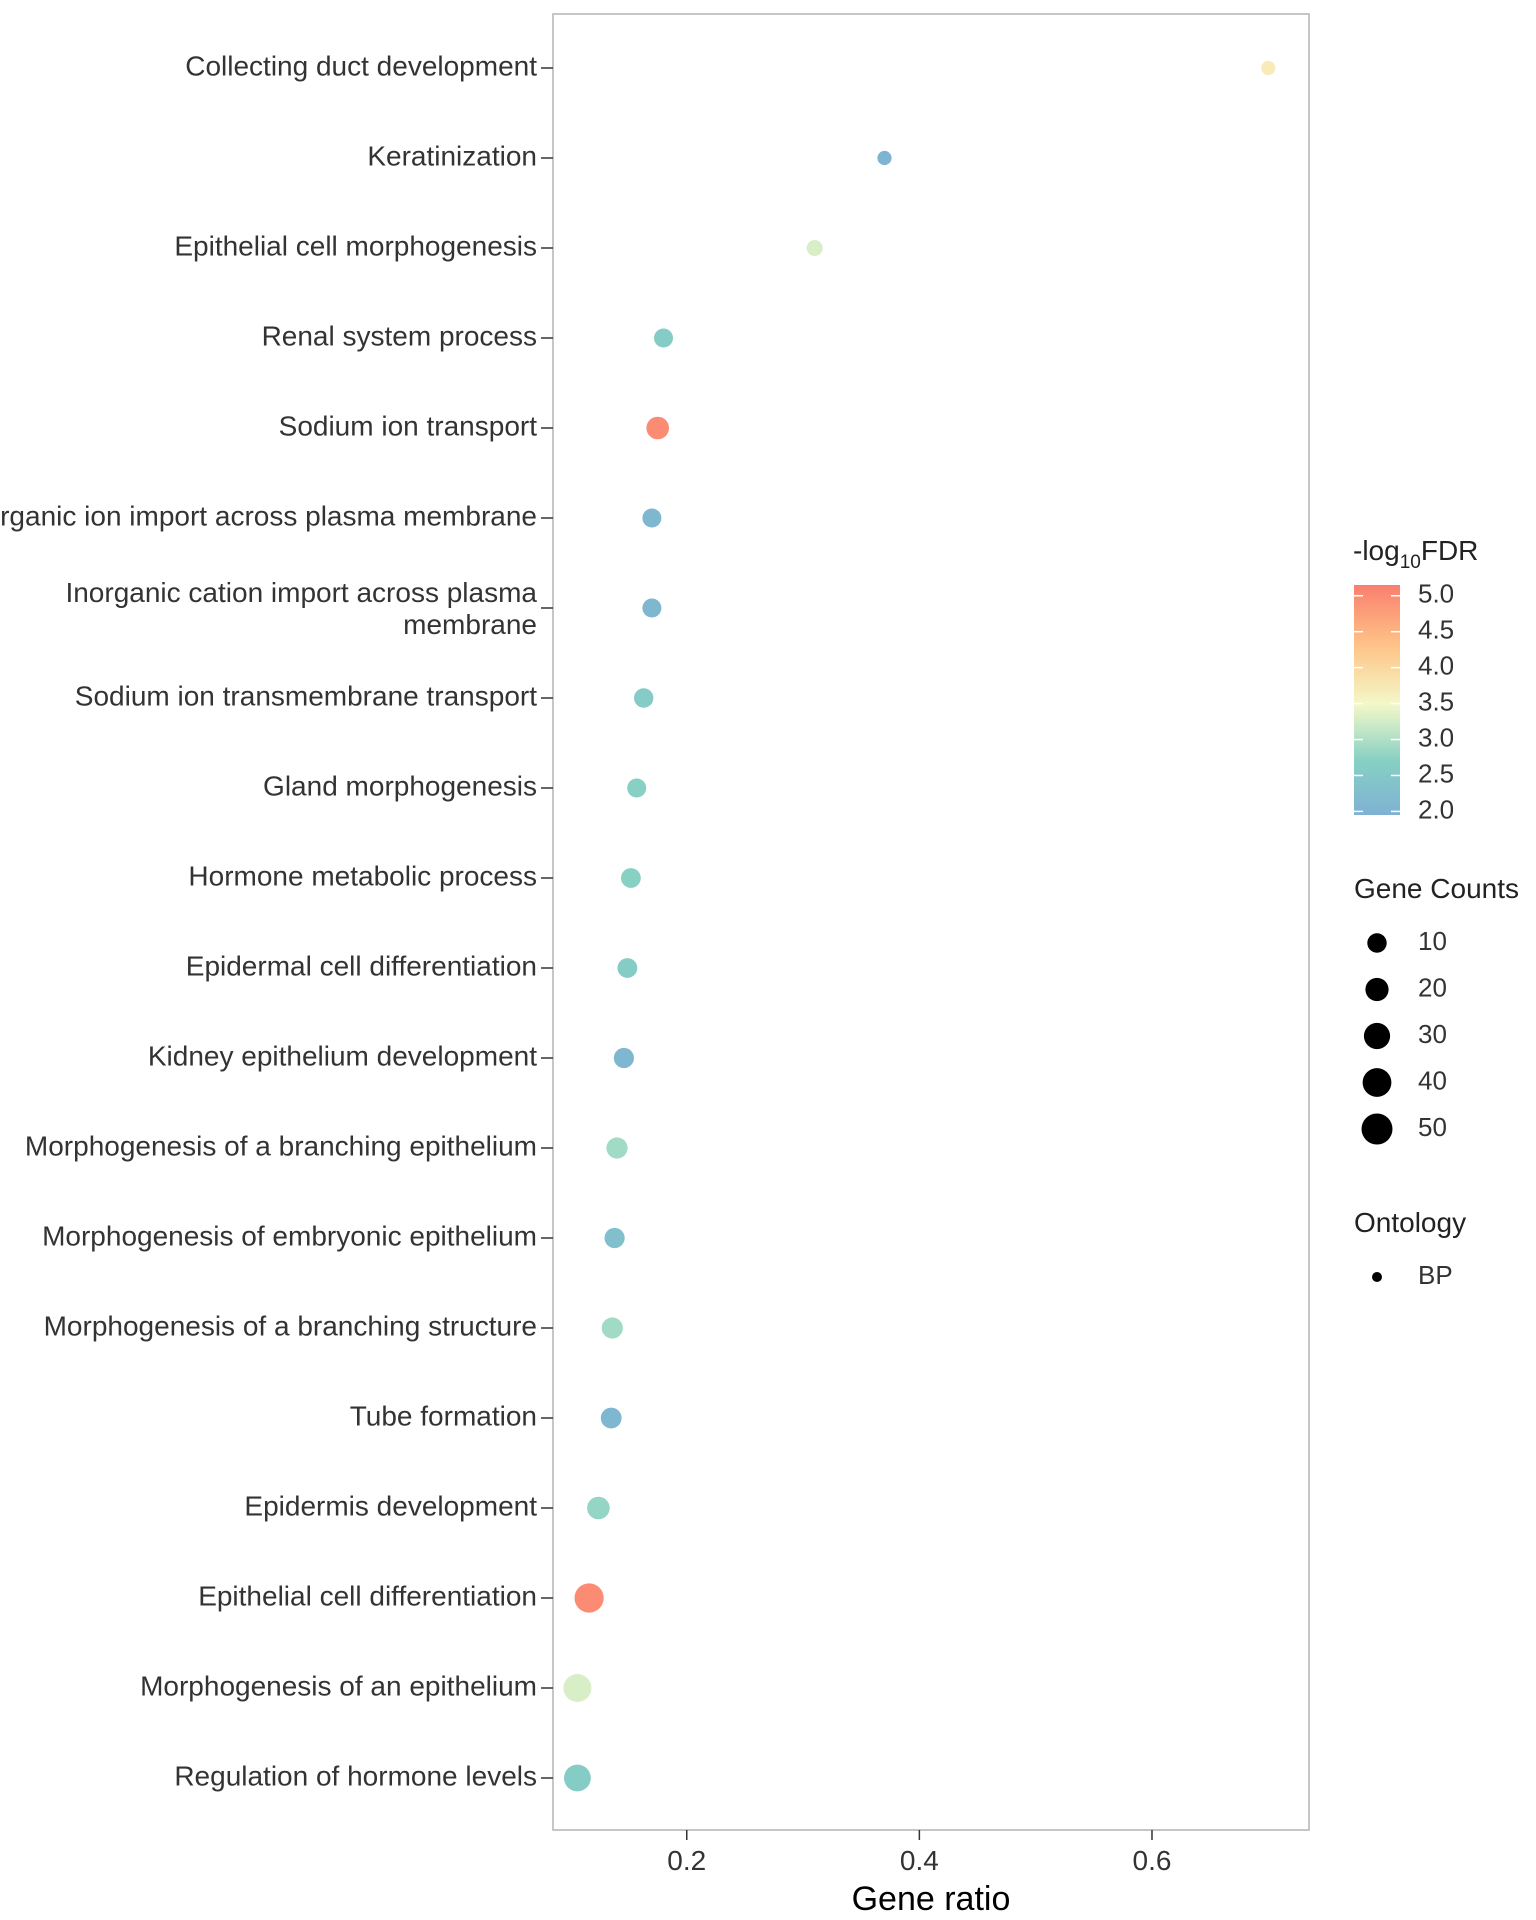 This screenshot has width=1536, height=1920. What do you see at coordinates (1436, 888) in the screenshot?
I see `size-legend-title: Gene Counts` at bounding box center [1436, 888].